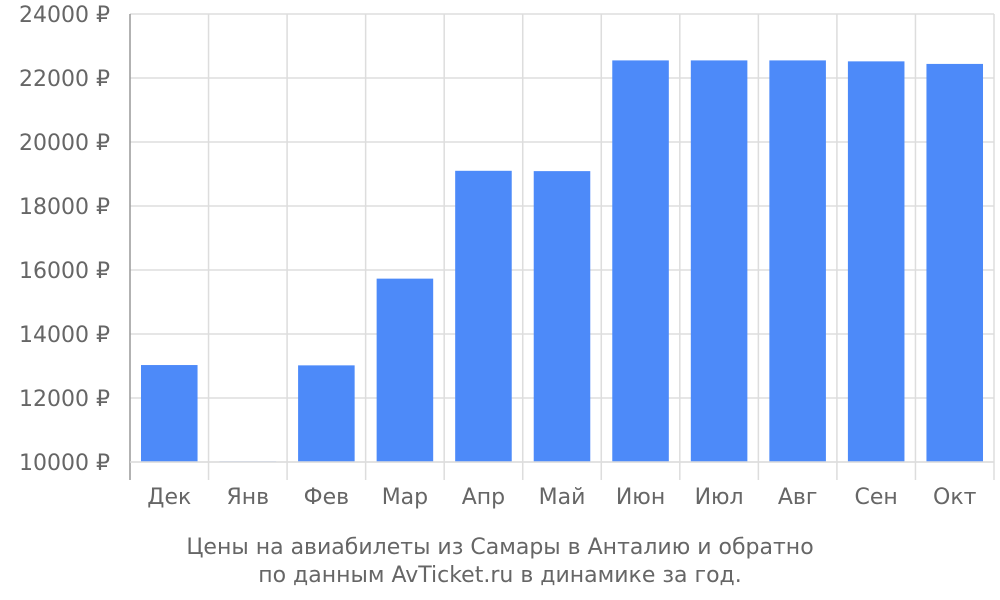  I want to click on x-tick-label: Янв, so click(247, 497).